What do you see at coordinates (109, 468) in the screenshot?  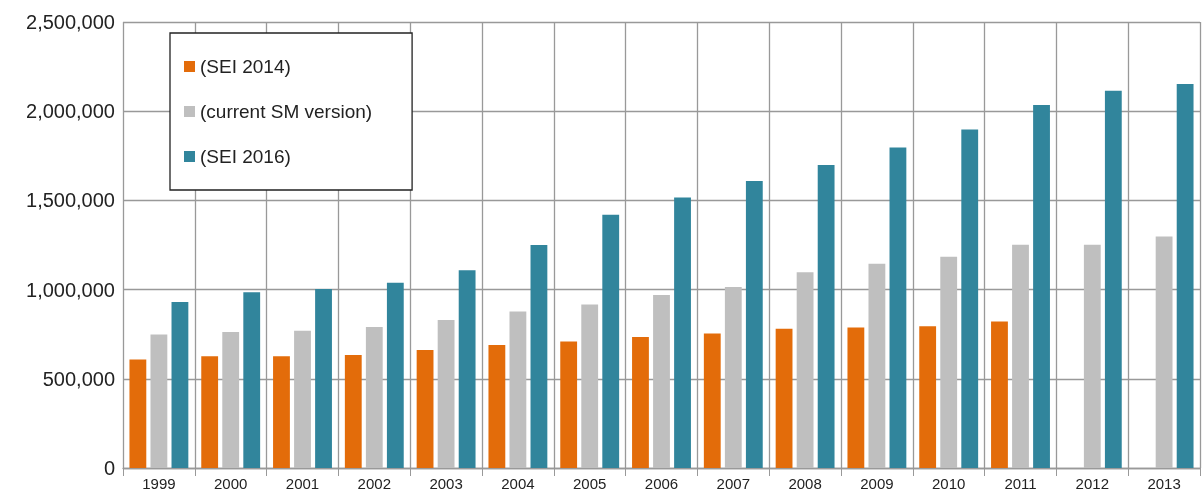 I see `y-tick-label: 0` at bounding box center [109, 468].